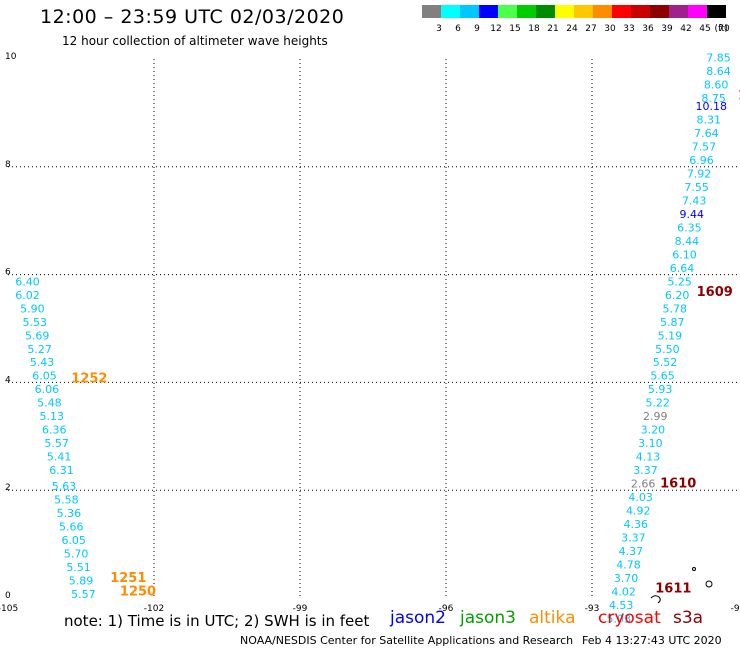  Describe the element at coordinates (81, 581) in the screenshot. I see `wave-height-value: 5.89` at that location.